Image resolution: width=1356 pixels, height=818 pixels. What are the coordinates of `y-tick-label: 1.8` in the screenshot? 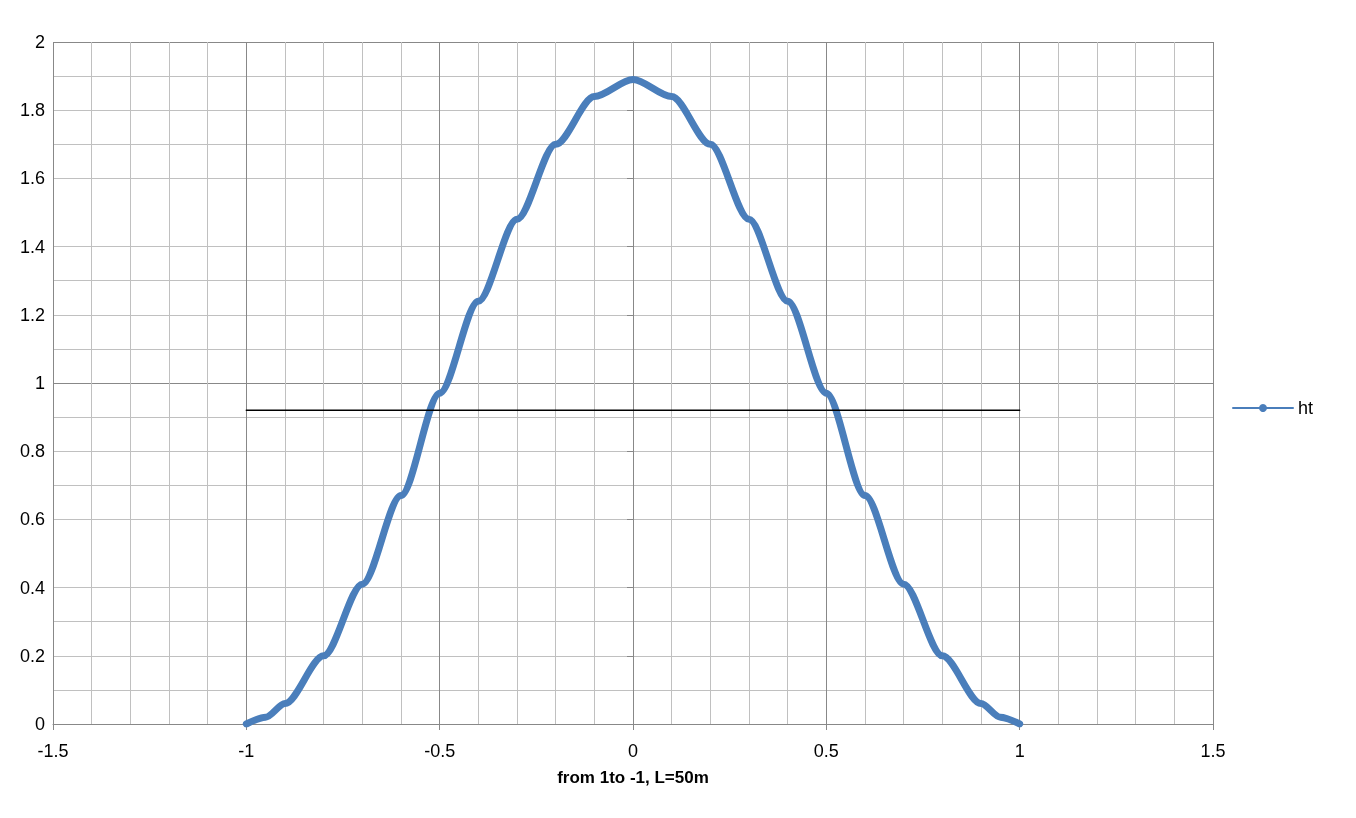 It's located at (32, 110).